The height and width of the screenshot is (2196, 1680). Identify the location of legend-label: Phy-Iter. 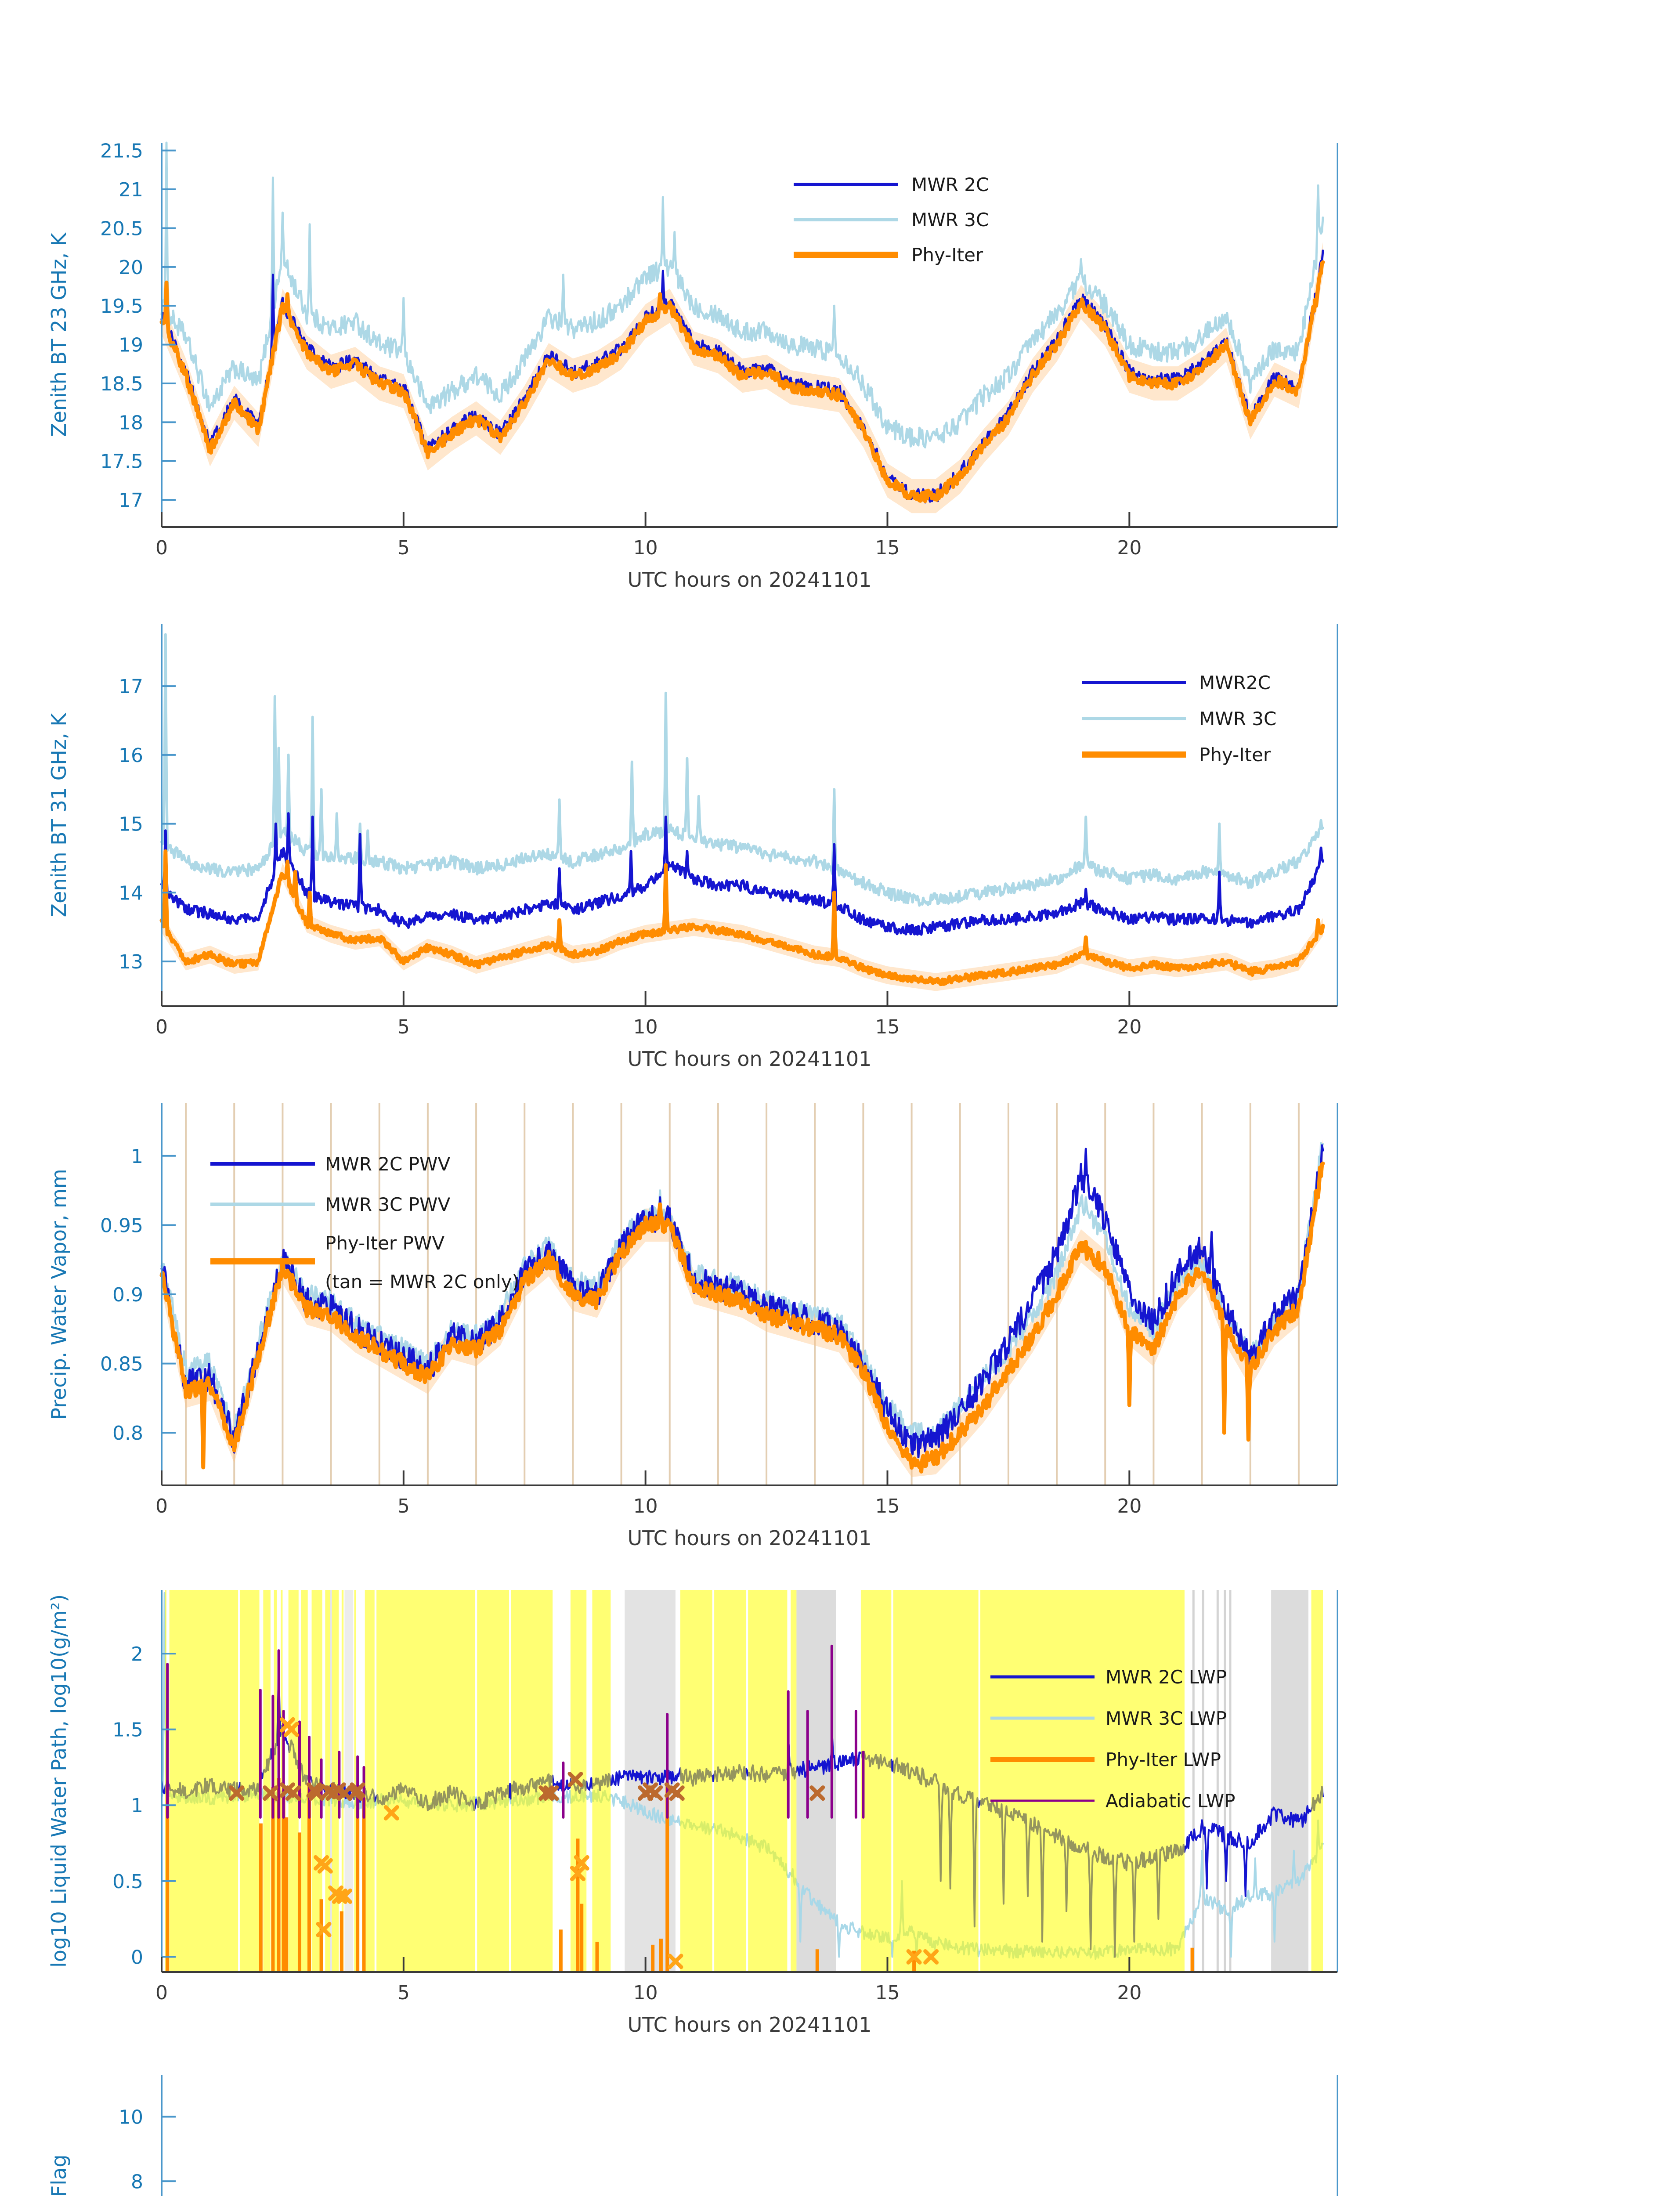
(947, 255).